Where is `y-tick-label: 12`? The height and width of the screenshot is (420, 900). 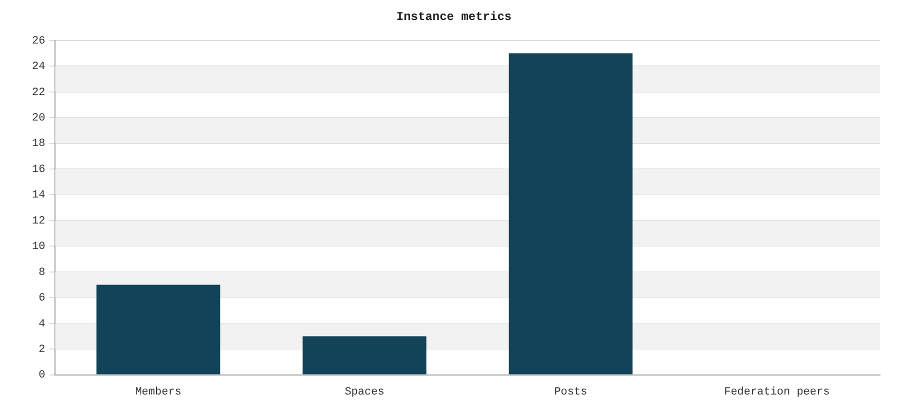 y-tick-label: 12 is located at coordinates (39, 221).